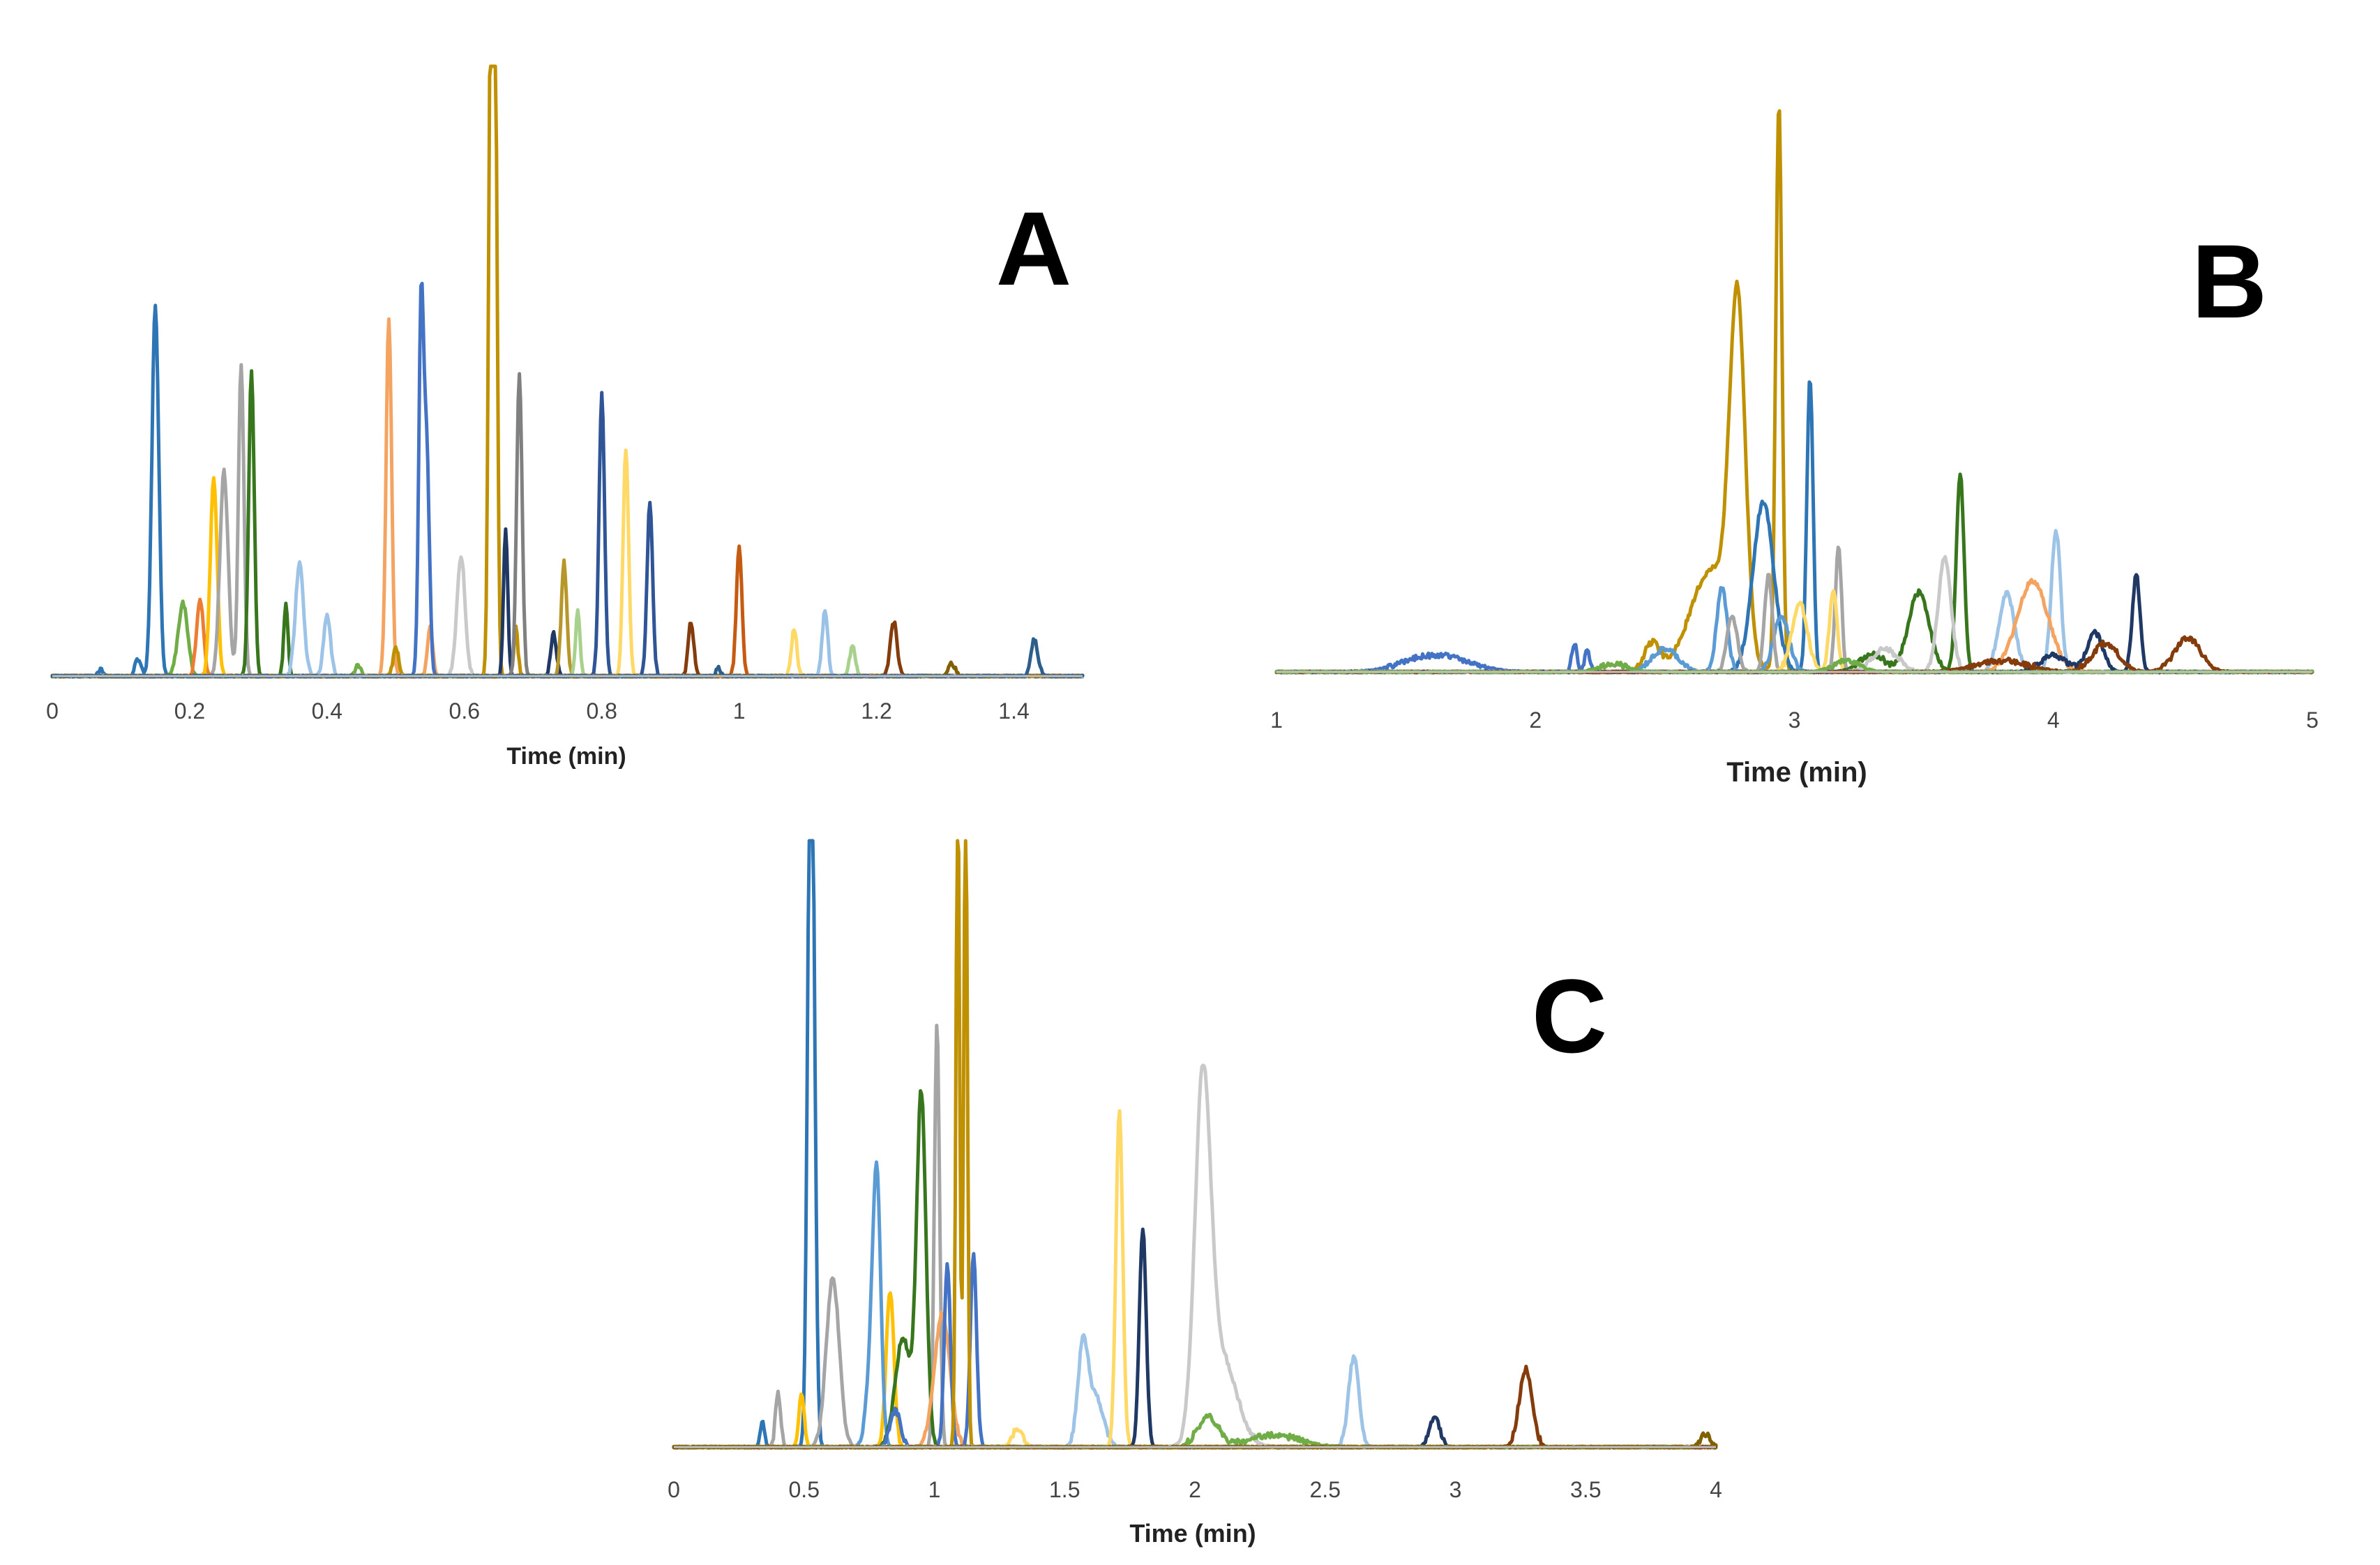  I want to click on panel-c-x-tick-label: 0, so click(674, 1489).